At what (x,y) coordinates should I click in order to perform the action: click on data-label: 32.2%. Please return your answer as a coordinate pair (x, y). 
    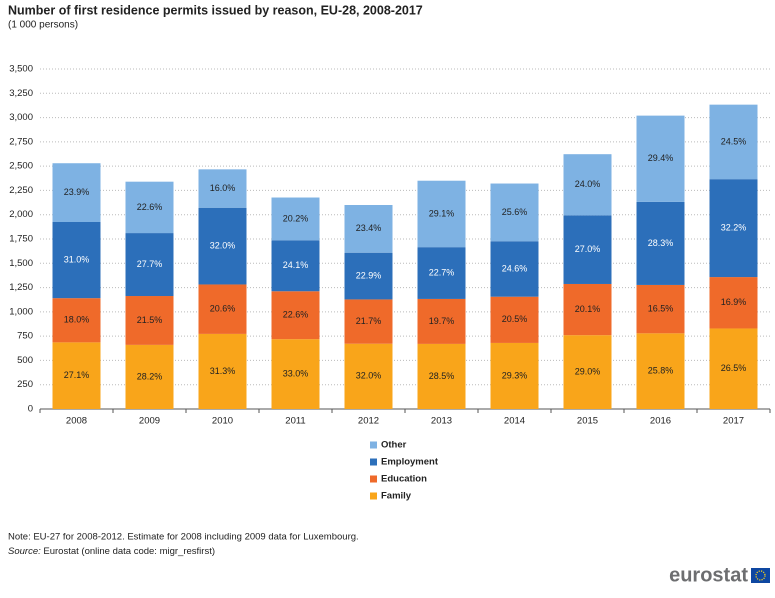
    Looking at the image, I should click on (734, 227).